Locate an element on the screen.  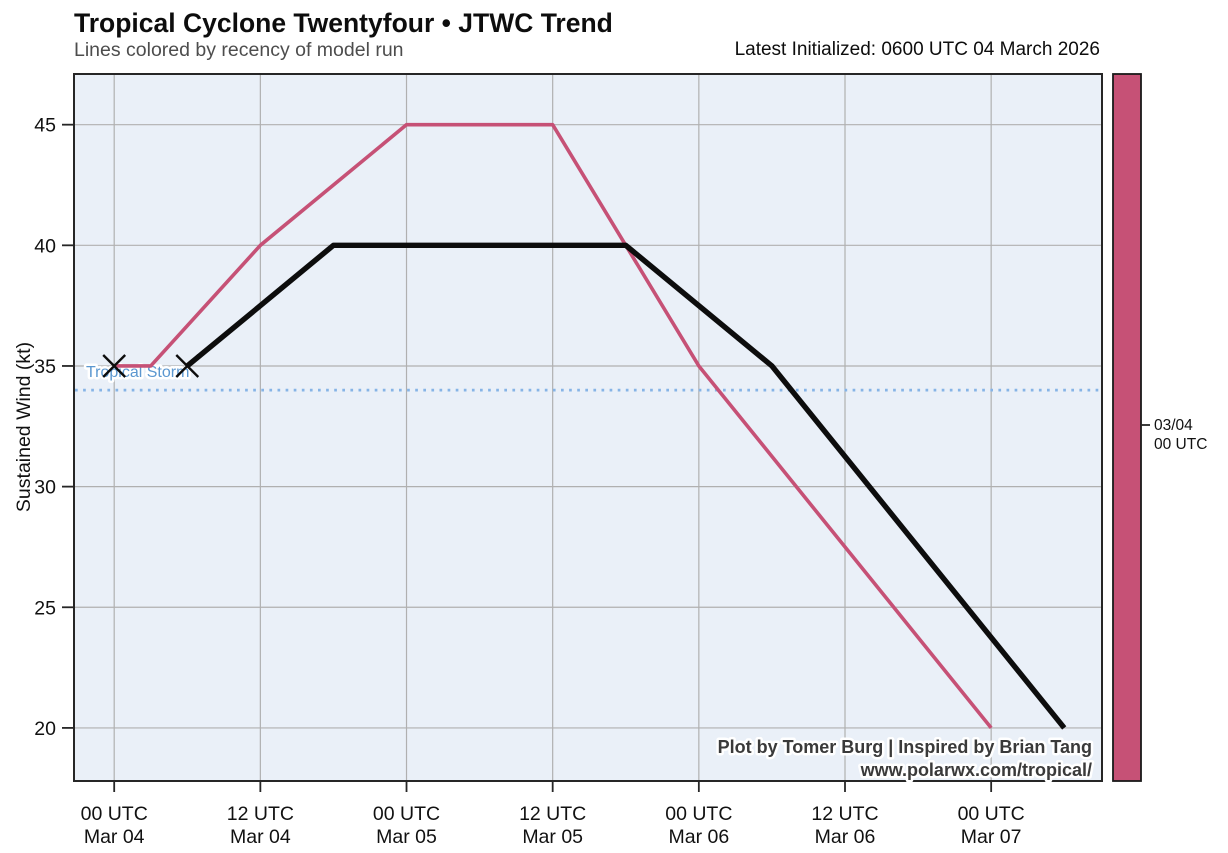
credit-url: www.polarwx.com/tropical/ is located at coordinates (976, 770).